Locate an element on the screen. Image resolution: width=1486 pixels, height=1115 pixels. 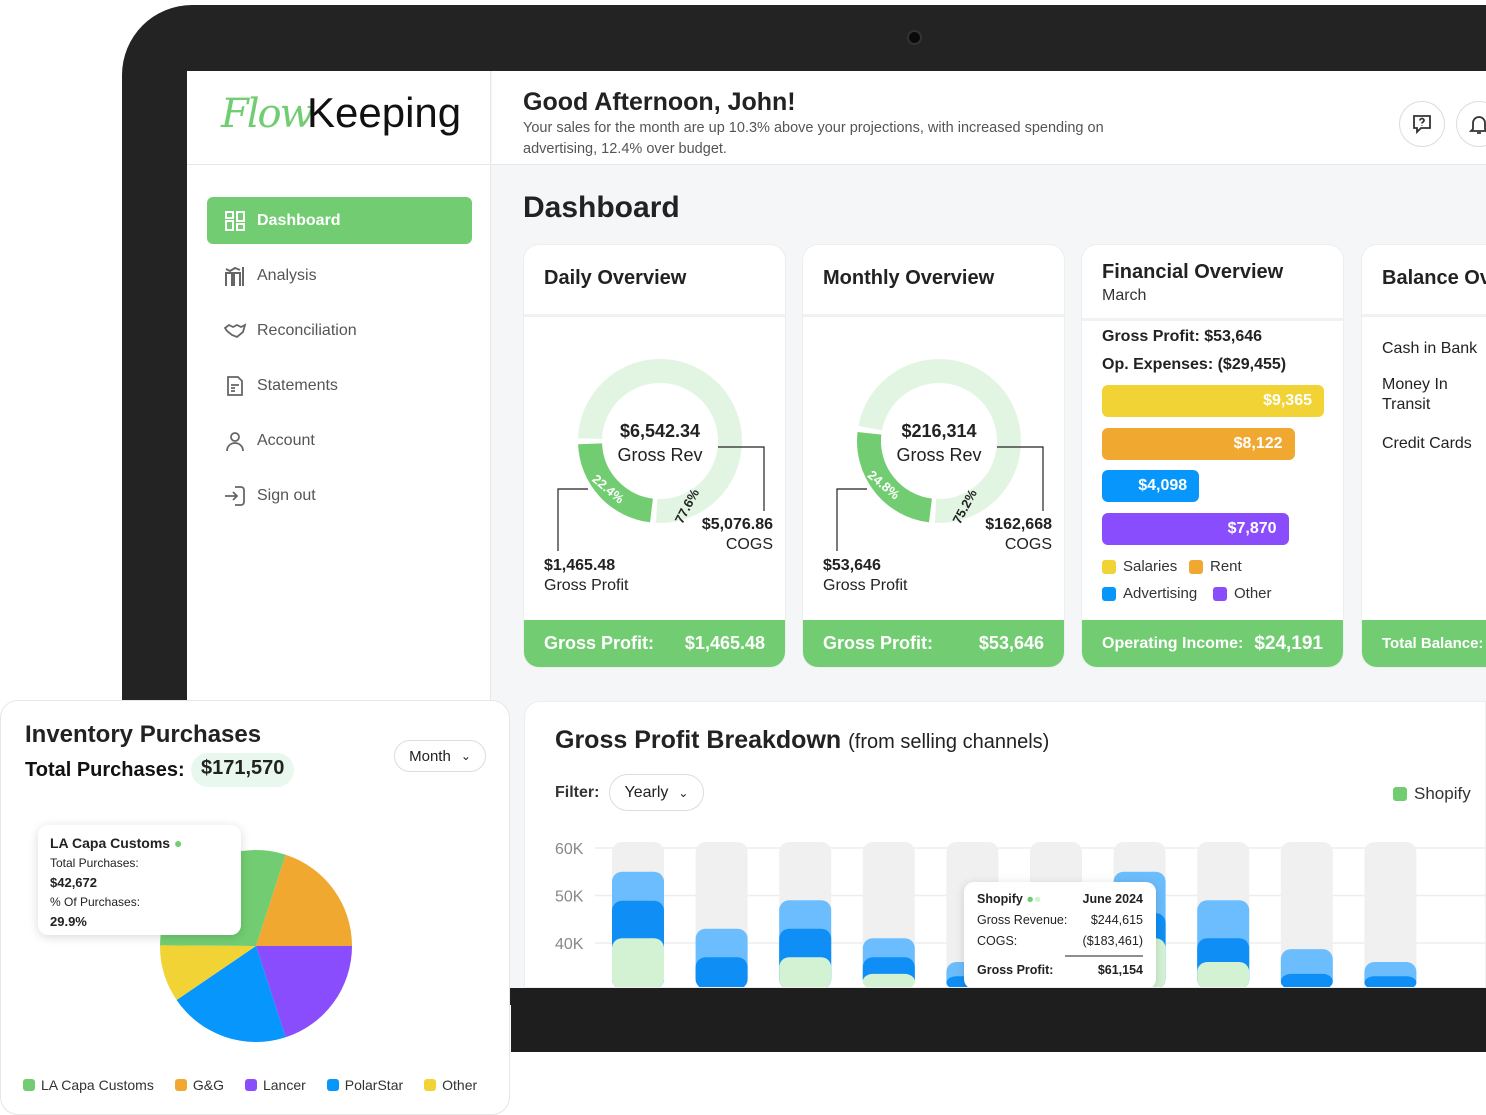
legend-label: Rent is located at coordinates (1226, 566).